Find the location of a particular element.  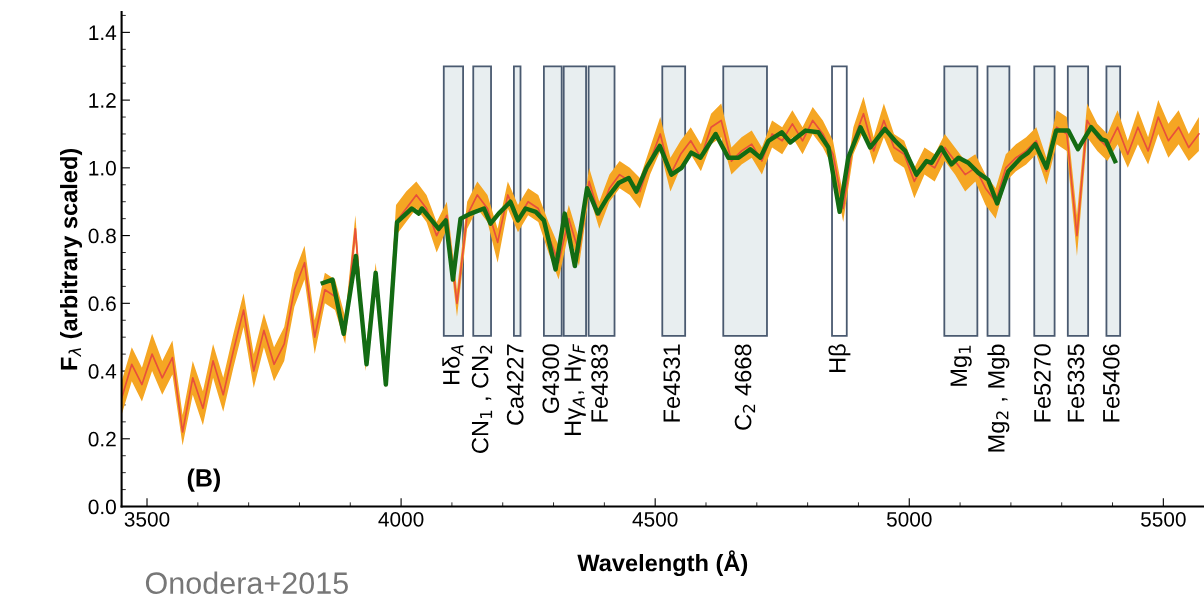

y-tick-label: 0.6 is located at coordinates (102, 304).